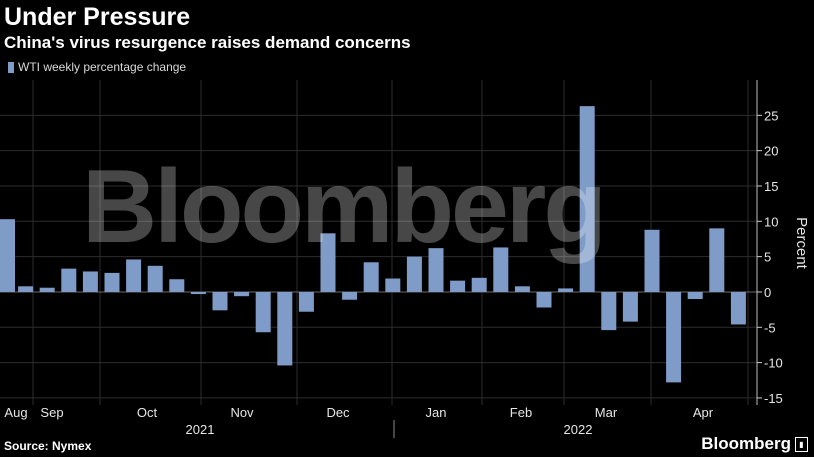  Describe the element at coordinates (801, 444) in the screenshot. I see `chart-icon: ▮` at that location.